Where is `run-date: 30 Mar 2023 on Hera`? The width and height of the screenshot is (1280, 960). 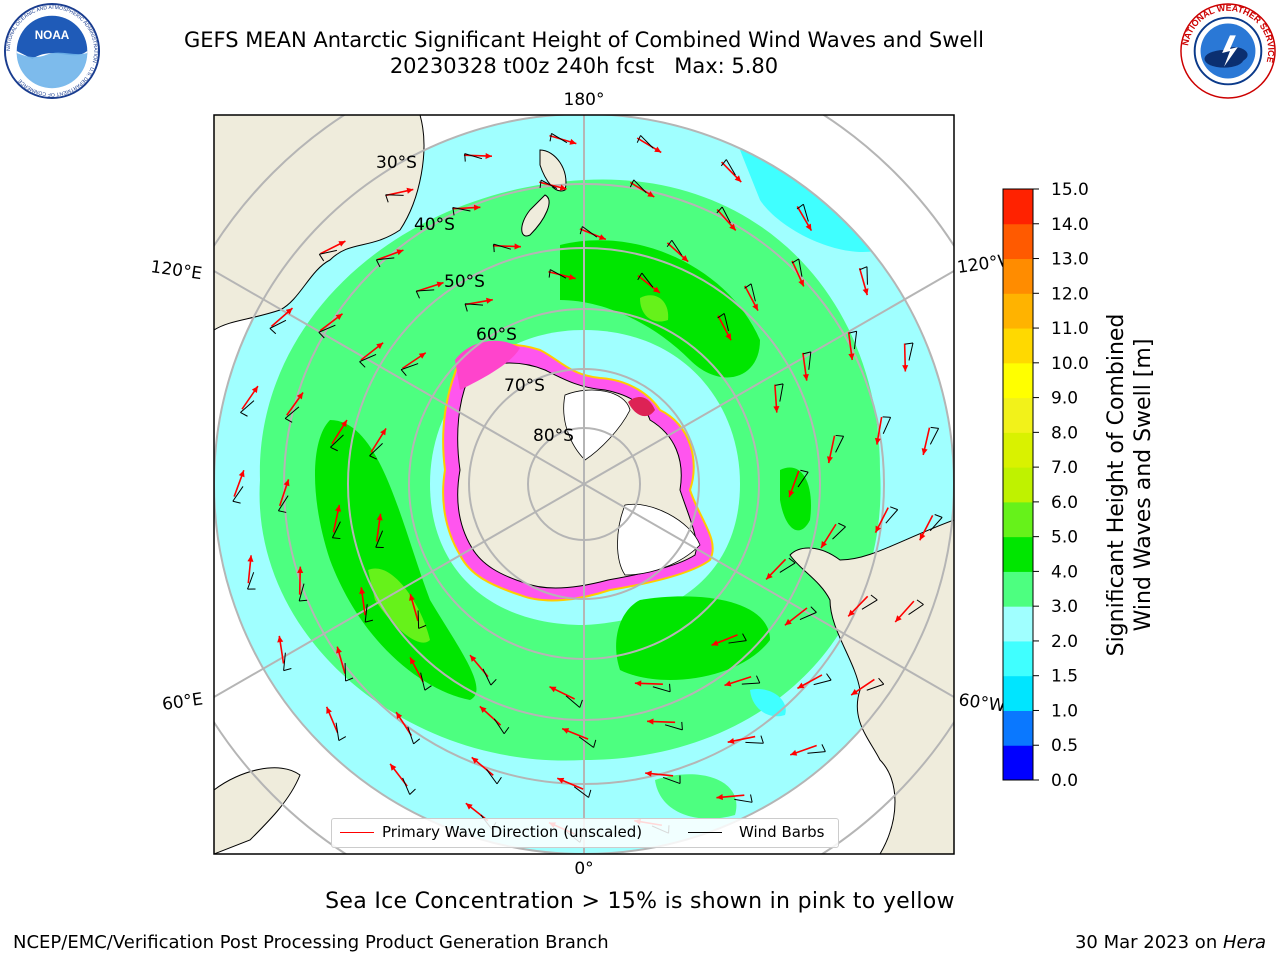
run-date: 30 Mar 2023 on Hera is located at coordinates (1170, 942).